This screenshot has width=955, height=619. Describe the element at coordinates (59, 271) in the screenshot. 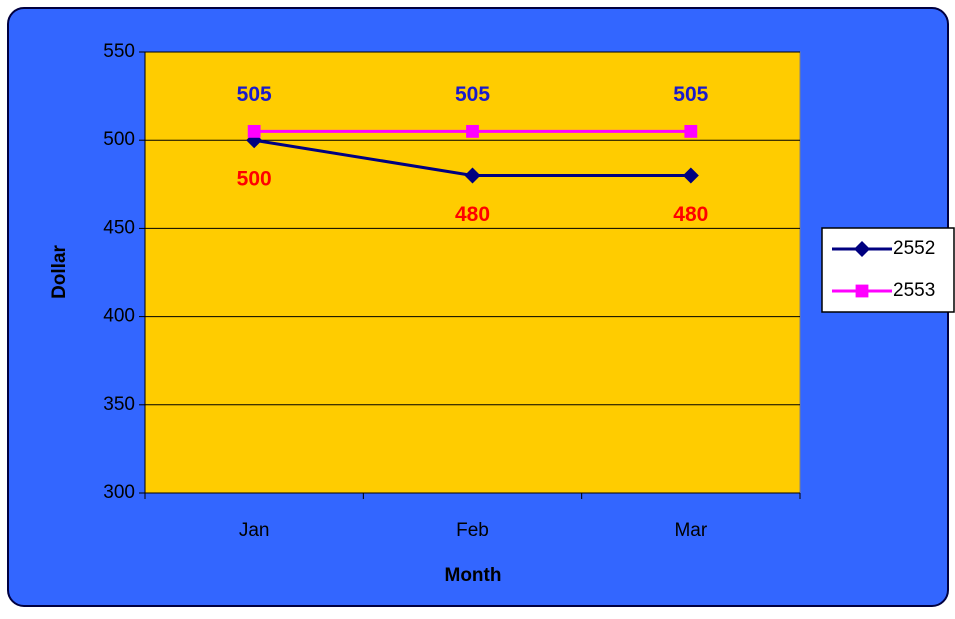

I see `y-axis-title: Dollar` at that location.